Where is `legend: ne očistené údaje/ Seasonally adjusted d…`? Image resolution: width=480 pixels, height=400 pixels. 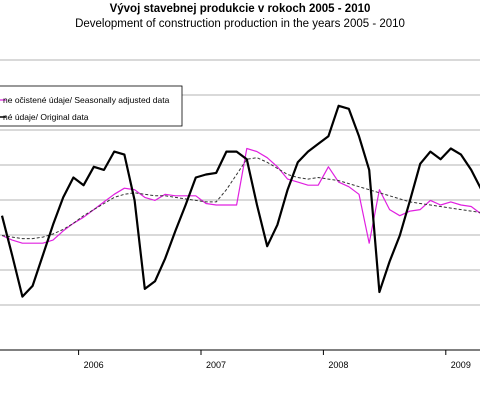 legend: ne očistené údaje/ Seasonally adjusted d… is located at coordinates (91, 106).